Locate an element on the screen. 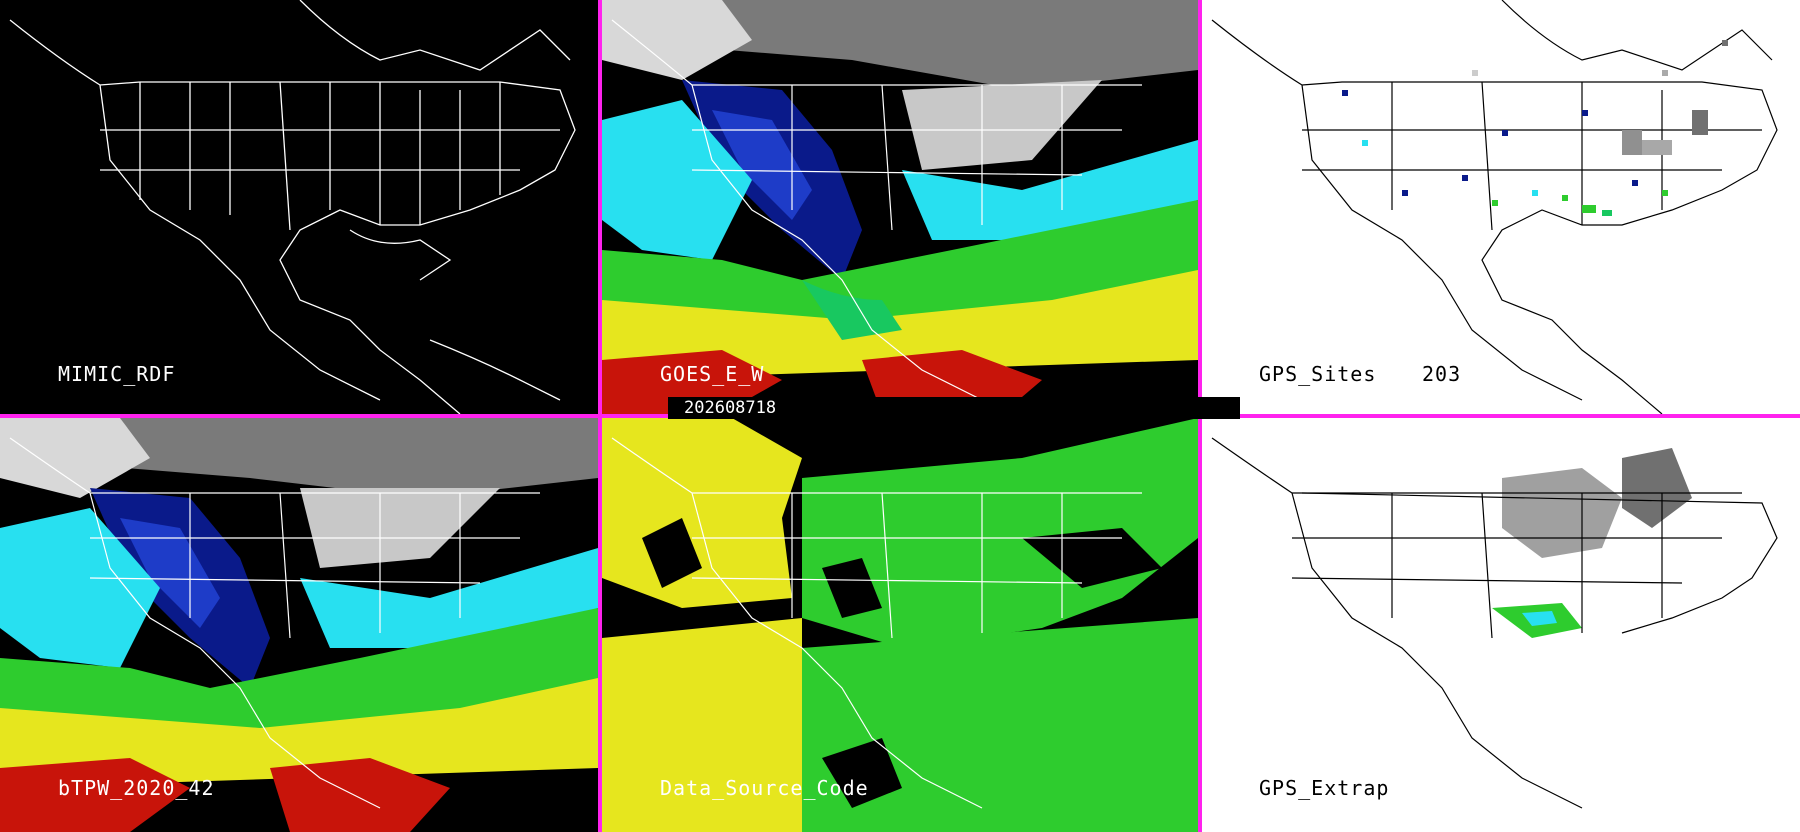 This screenshot has width=1800, height=832. panel-label: bTPW_2020_42 is located at coordinates (136, 788).